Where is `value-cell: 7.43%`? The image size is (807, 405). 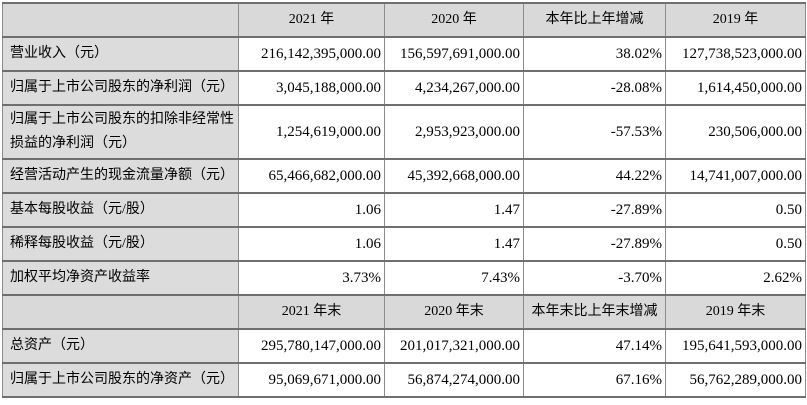 value-cell: 7.43% is located at coordinates (454, 278).